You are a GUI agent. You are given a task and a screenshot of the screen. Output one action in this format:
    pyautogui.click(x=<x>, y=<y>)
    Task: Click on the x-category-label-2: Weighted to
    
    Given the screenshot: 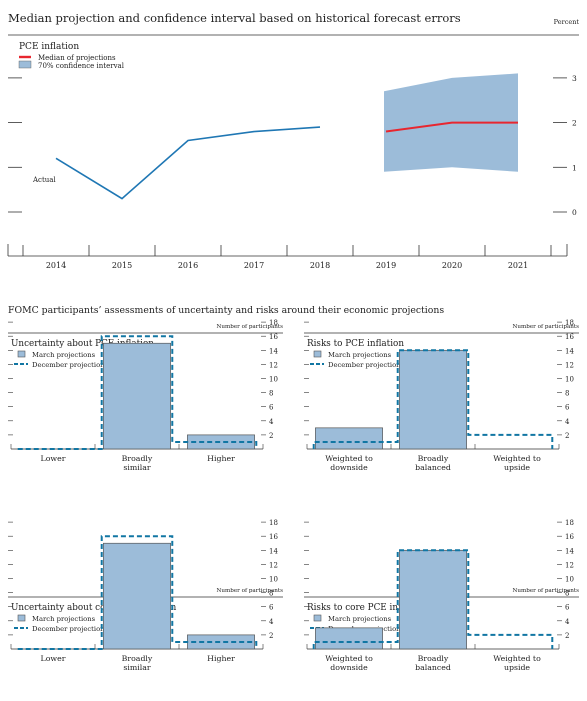 What is the action you would take?
    pyautogui.click(x=517, y=658)
    